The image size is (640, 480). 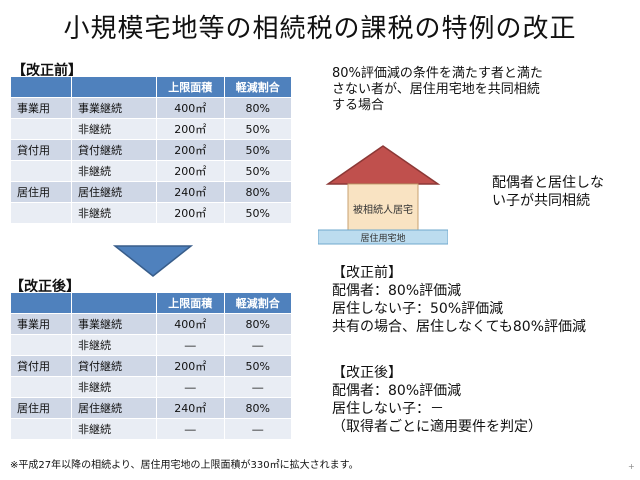 What do you see at coordinates (367, 373) in the screenshot?
I see `after-result-heading: 【改正後】` at bounding box center [367, 373].